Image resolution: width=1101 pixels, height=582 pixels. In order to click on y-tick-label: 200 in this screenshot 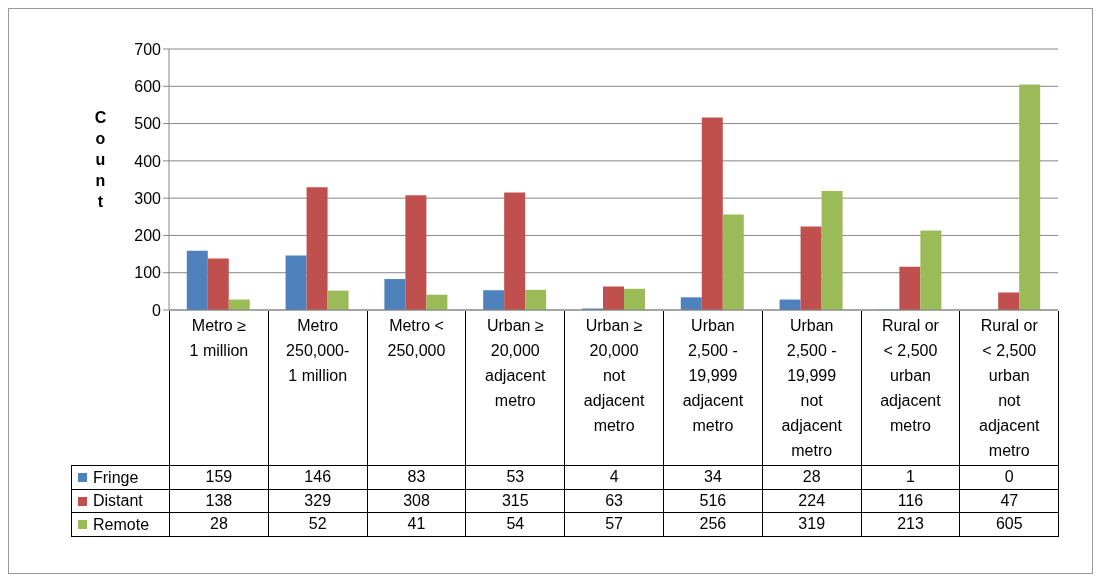, I will do `click(148, 236)`.